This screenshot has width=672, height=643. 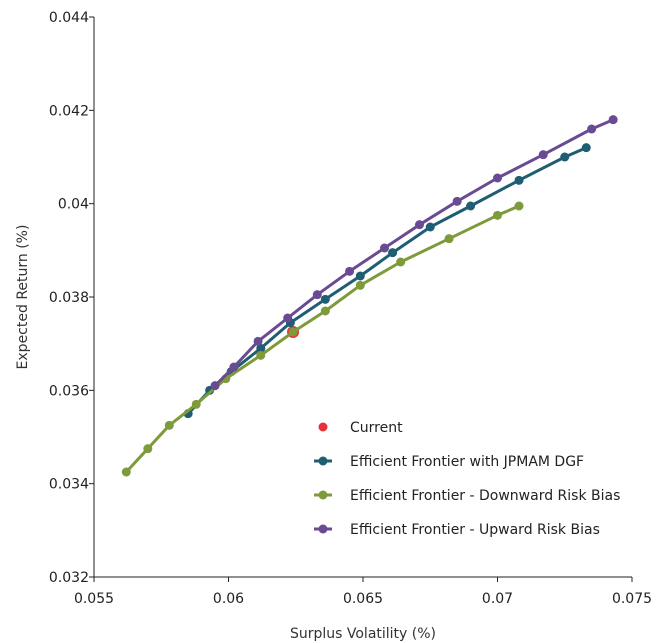 I want to click on x-tick-label: 0.07, so click(x=497, y=599).